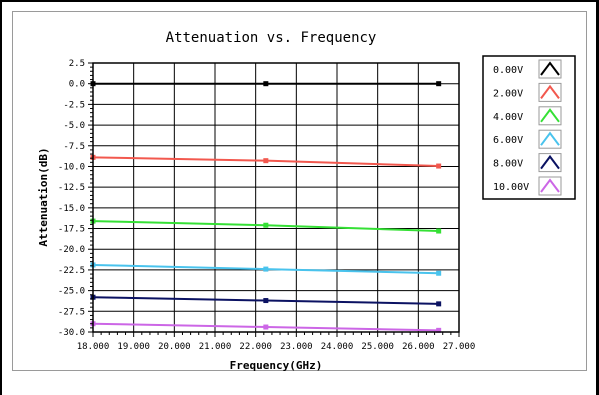 The width and height of the screenshot is (599, 395). What do you see at coordinates (508, 117) in the screenshot?
I see `legend-label: 4.00V` at bounding box center [508, 117].